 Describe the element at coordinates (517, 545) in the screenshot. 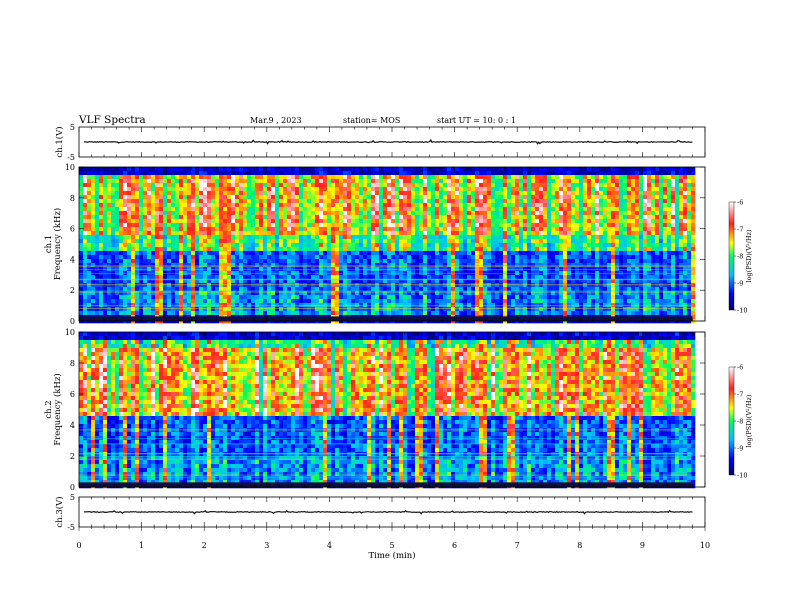

I see `x-tick-label: 7` at that location.